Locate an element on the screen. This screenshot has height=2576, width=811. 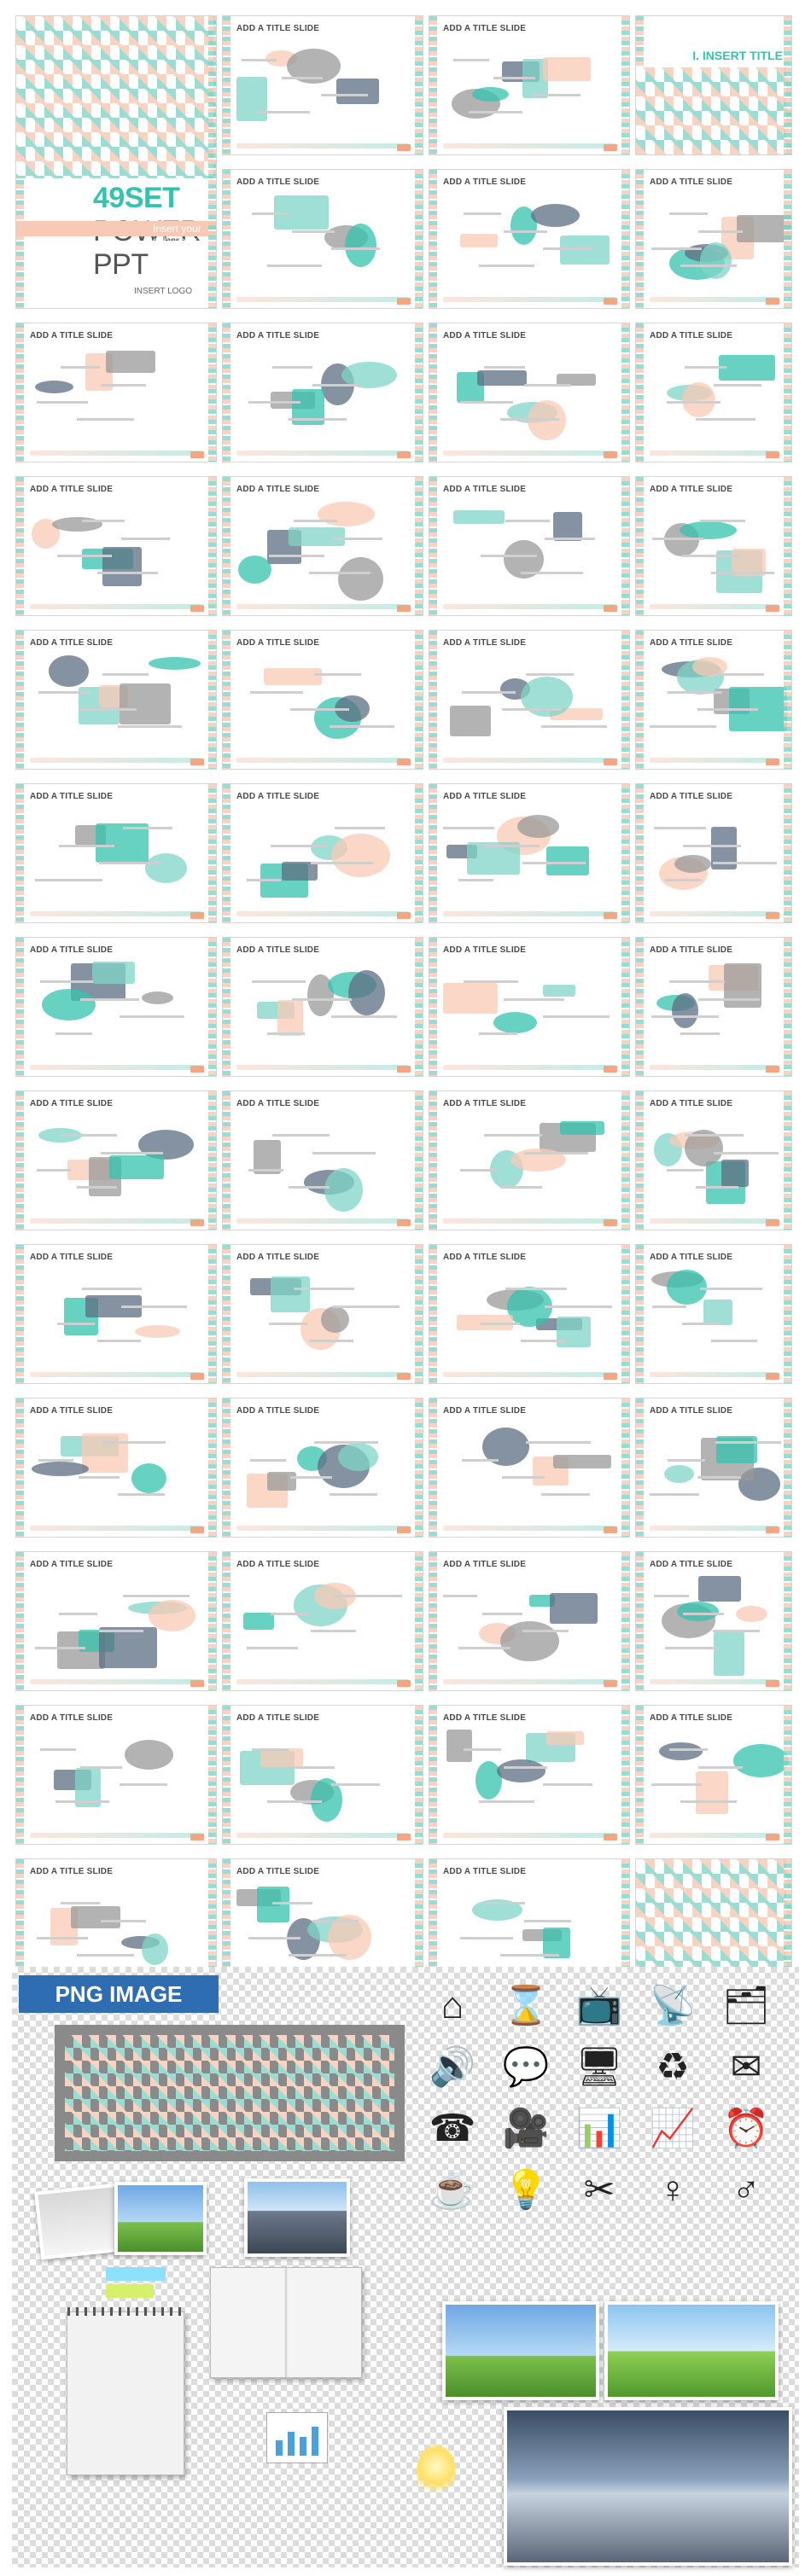
section-title: I. INSERT TITLE is located at coordinates (738, 55).